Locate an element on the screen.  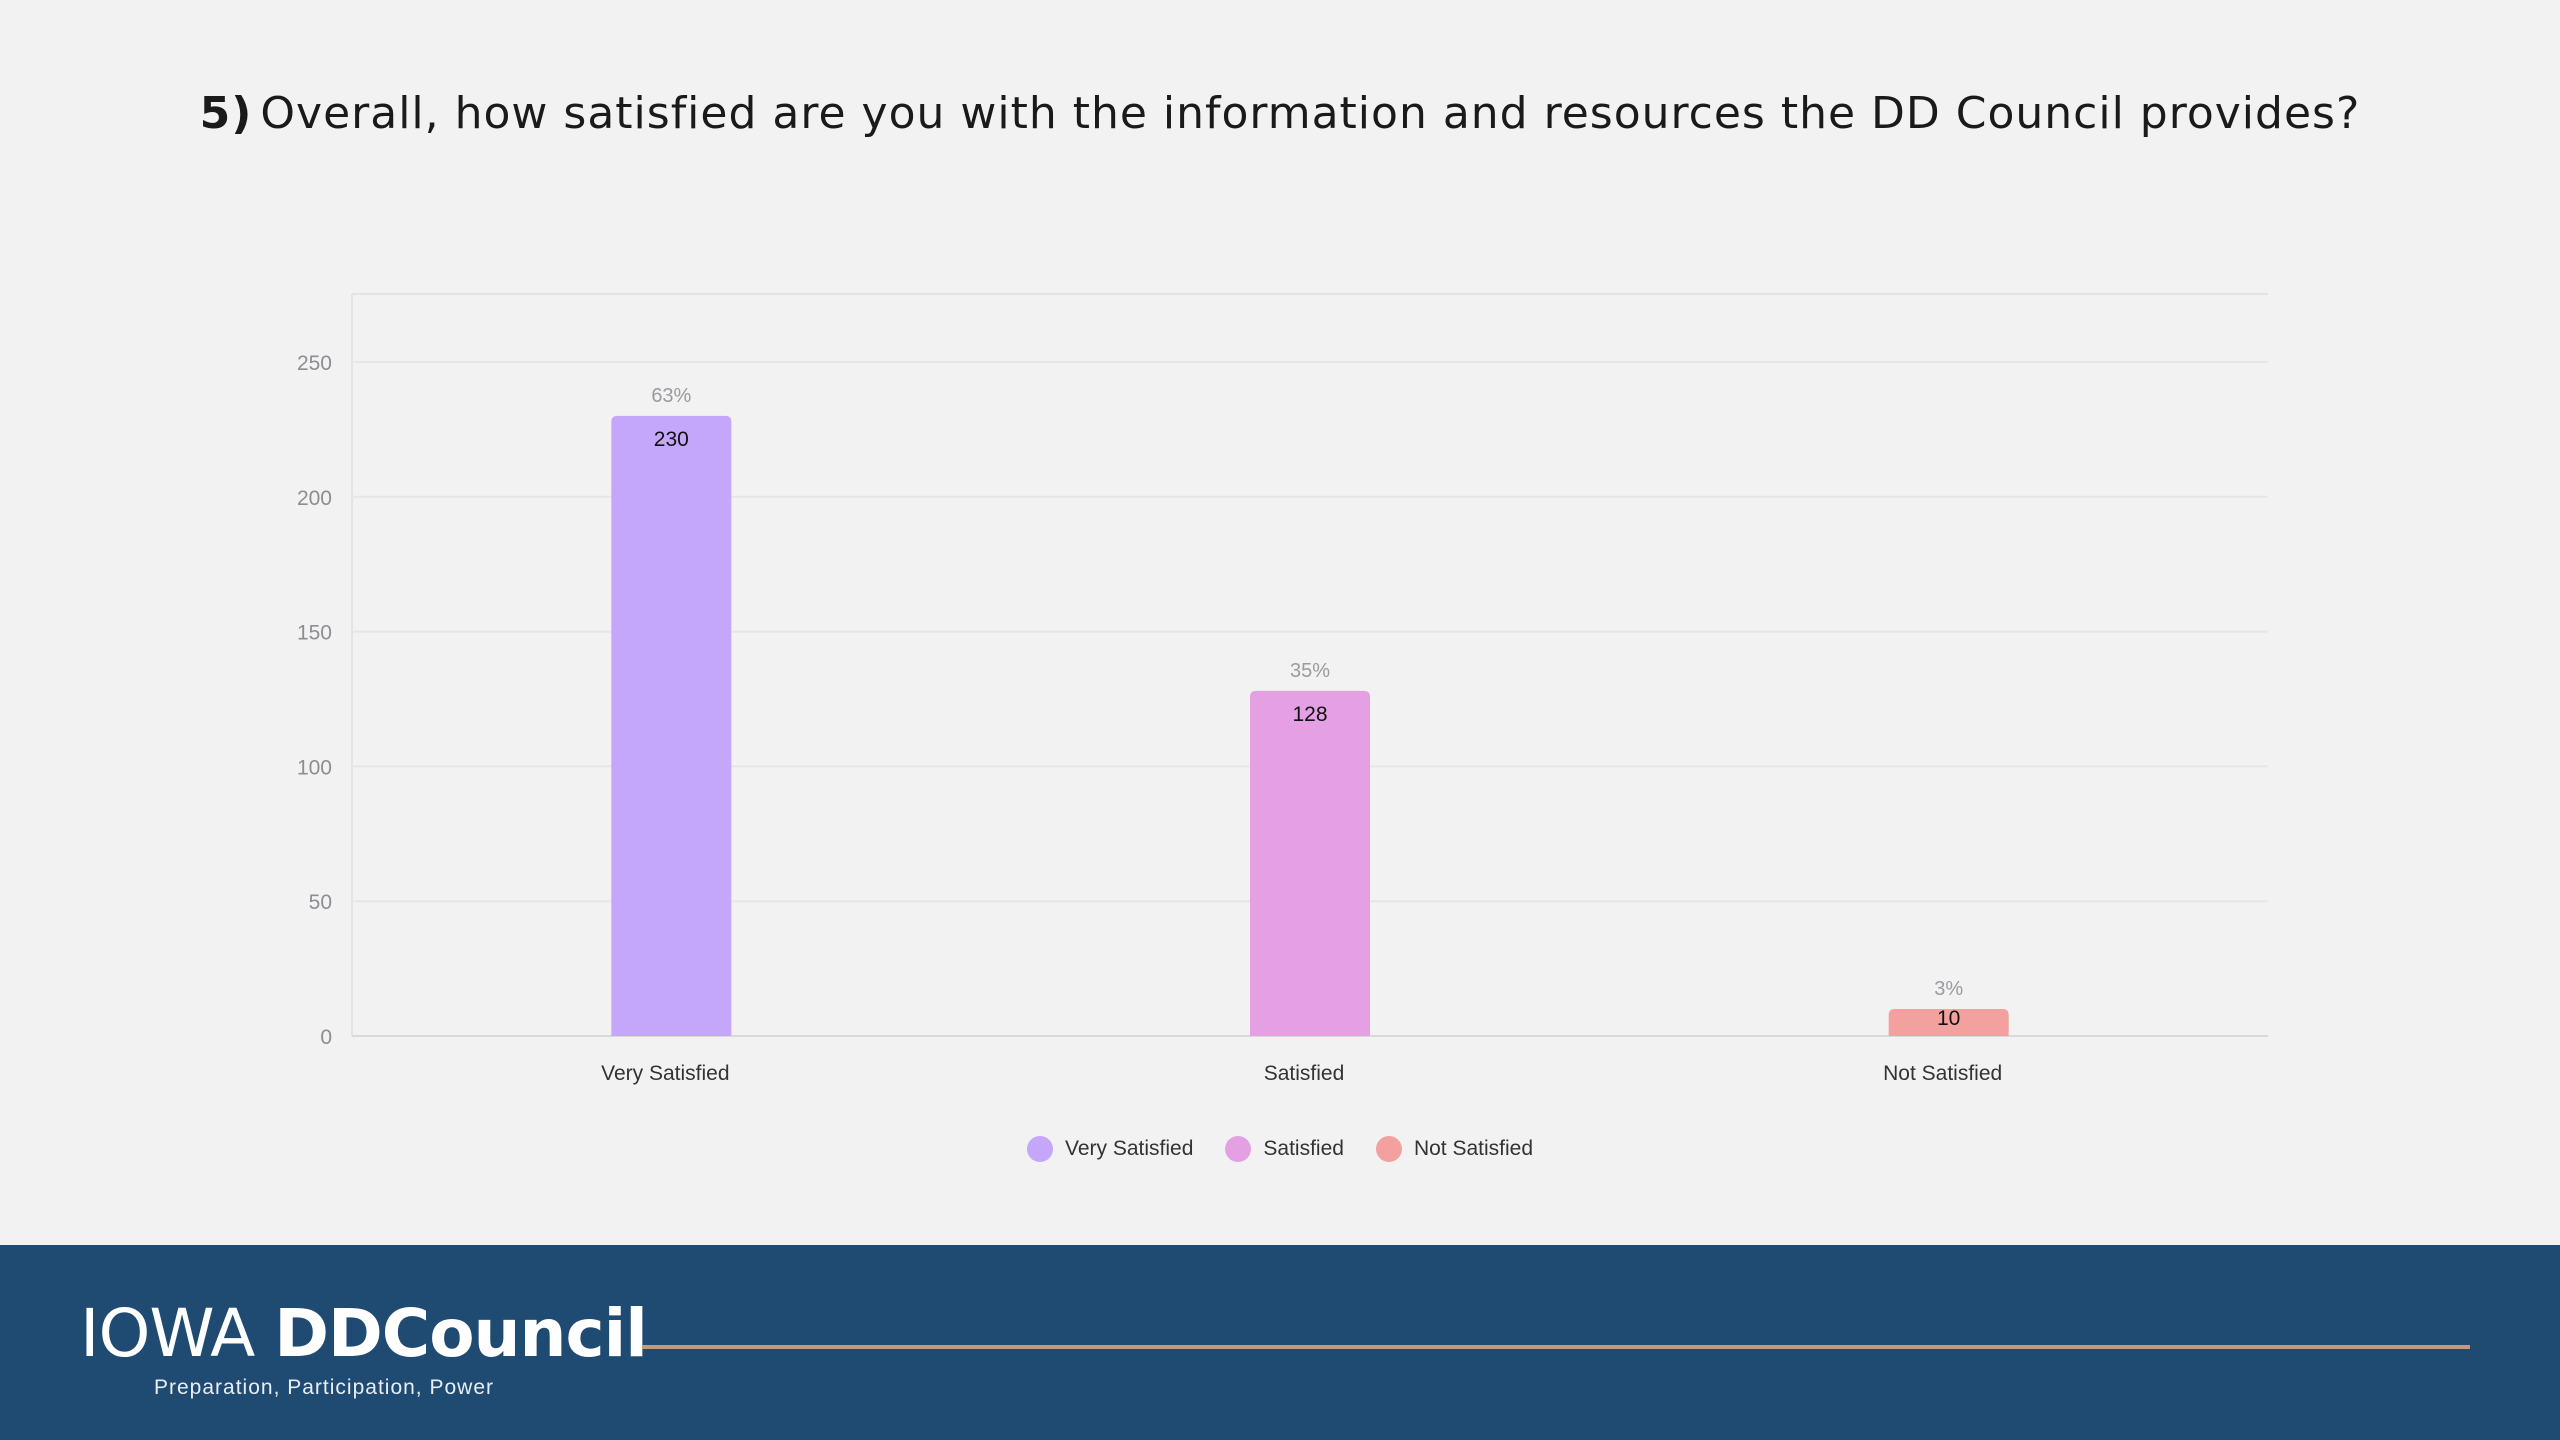
percent-label-not-satisfied: 3% is located at coordinates (1948, 989).